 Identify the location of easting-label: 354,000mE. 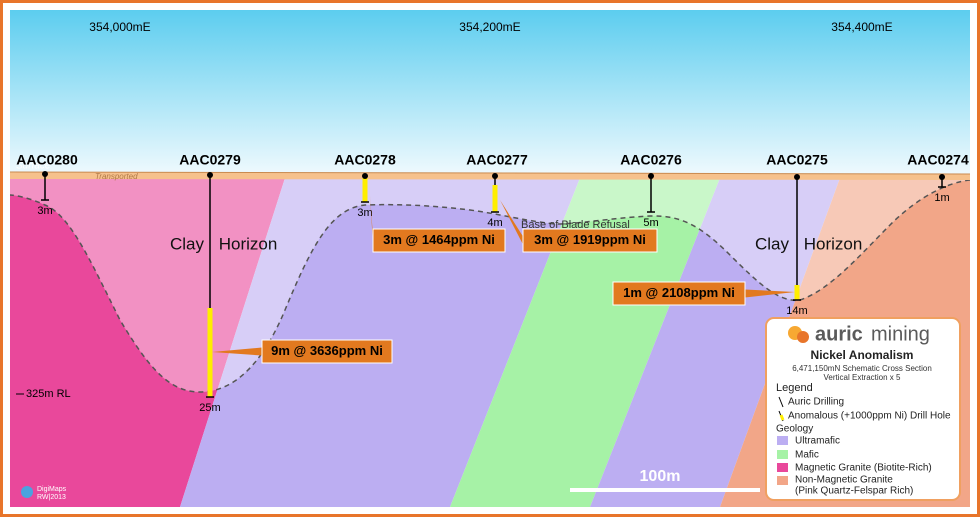
(119, 27).